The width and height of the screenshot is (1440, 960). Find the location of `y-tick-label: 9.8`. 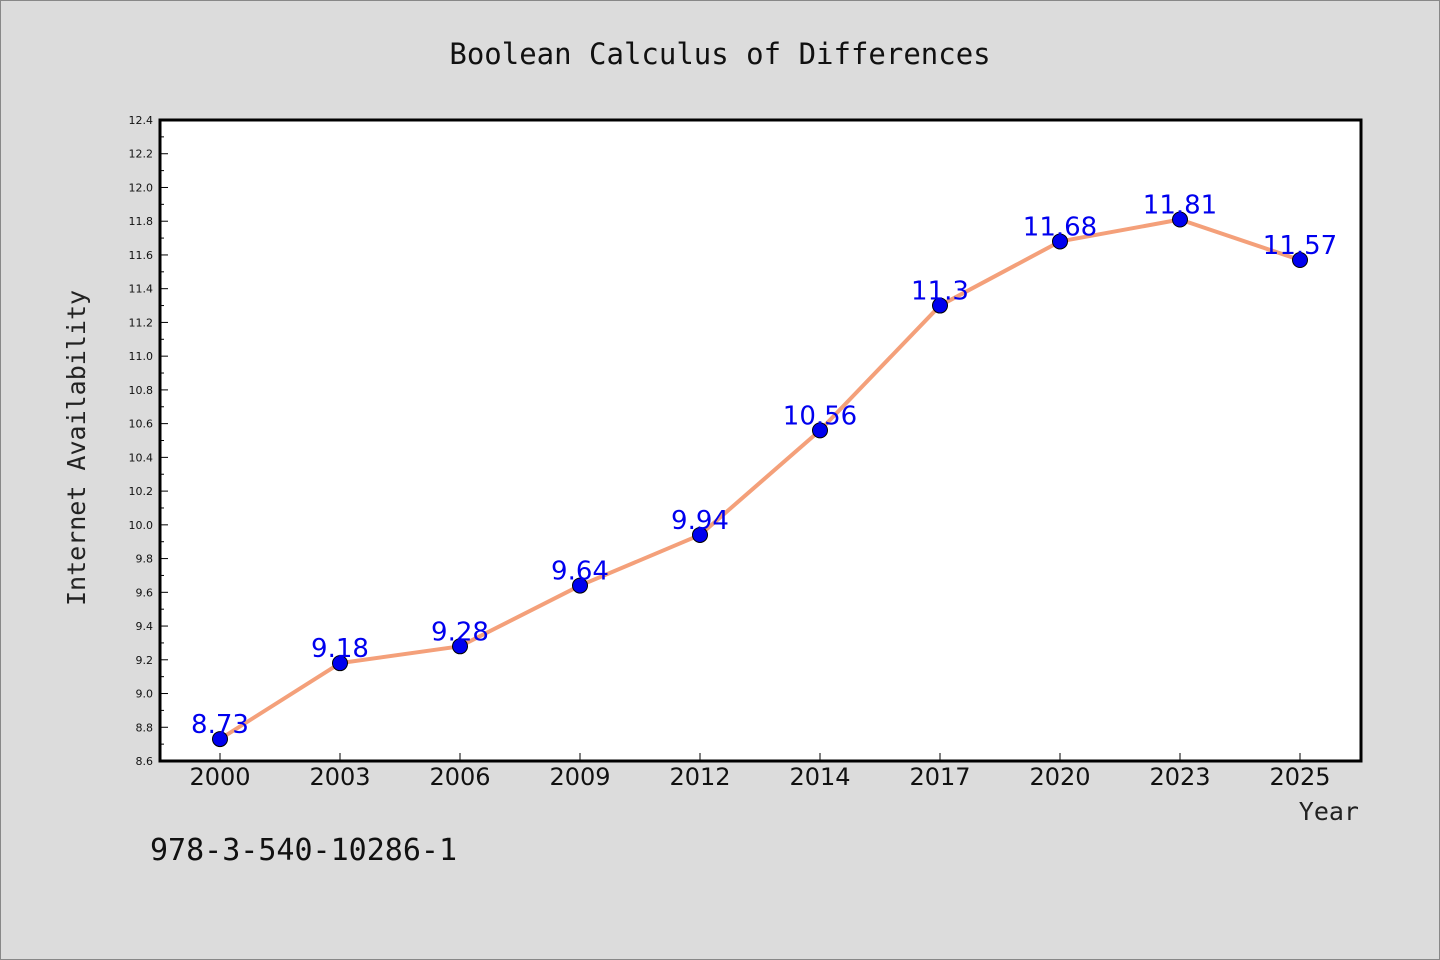

y-tick-label: 9.8 is located at coordinates (145, 559).